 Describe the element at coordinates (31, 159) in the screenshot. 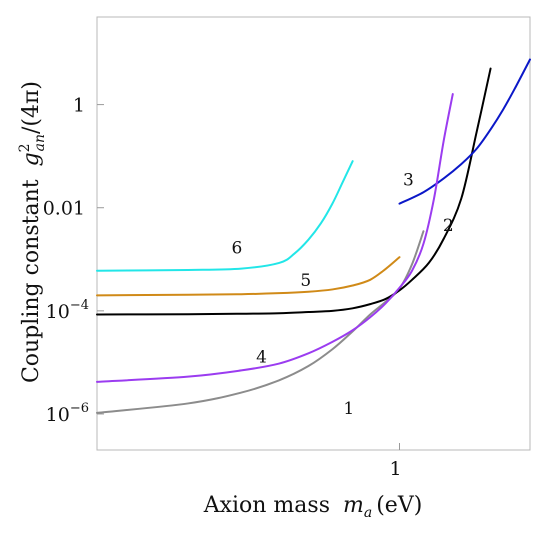

I see `y-axis-symbol: g` at that location.